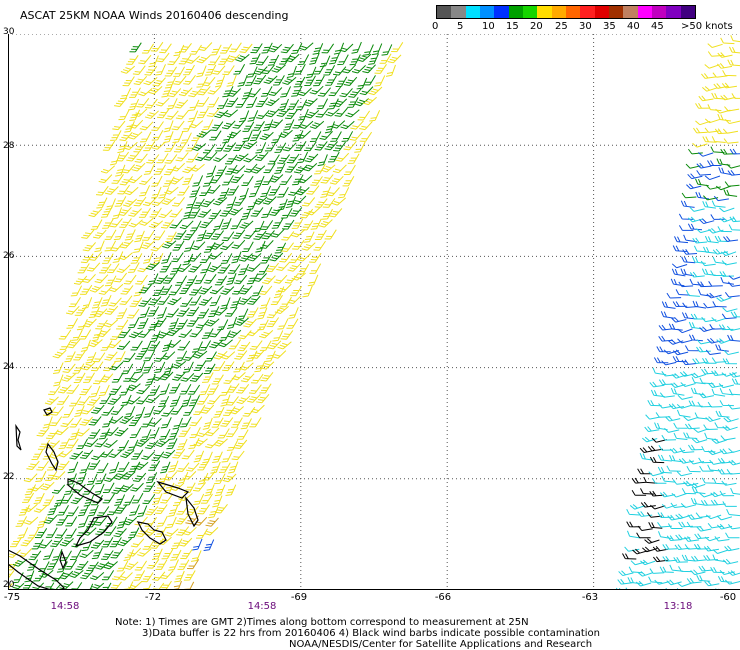 This screenshot has height=650, width=740. I want to click on scale-tick-label: >50 knots, so click(707, 26).